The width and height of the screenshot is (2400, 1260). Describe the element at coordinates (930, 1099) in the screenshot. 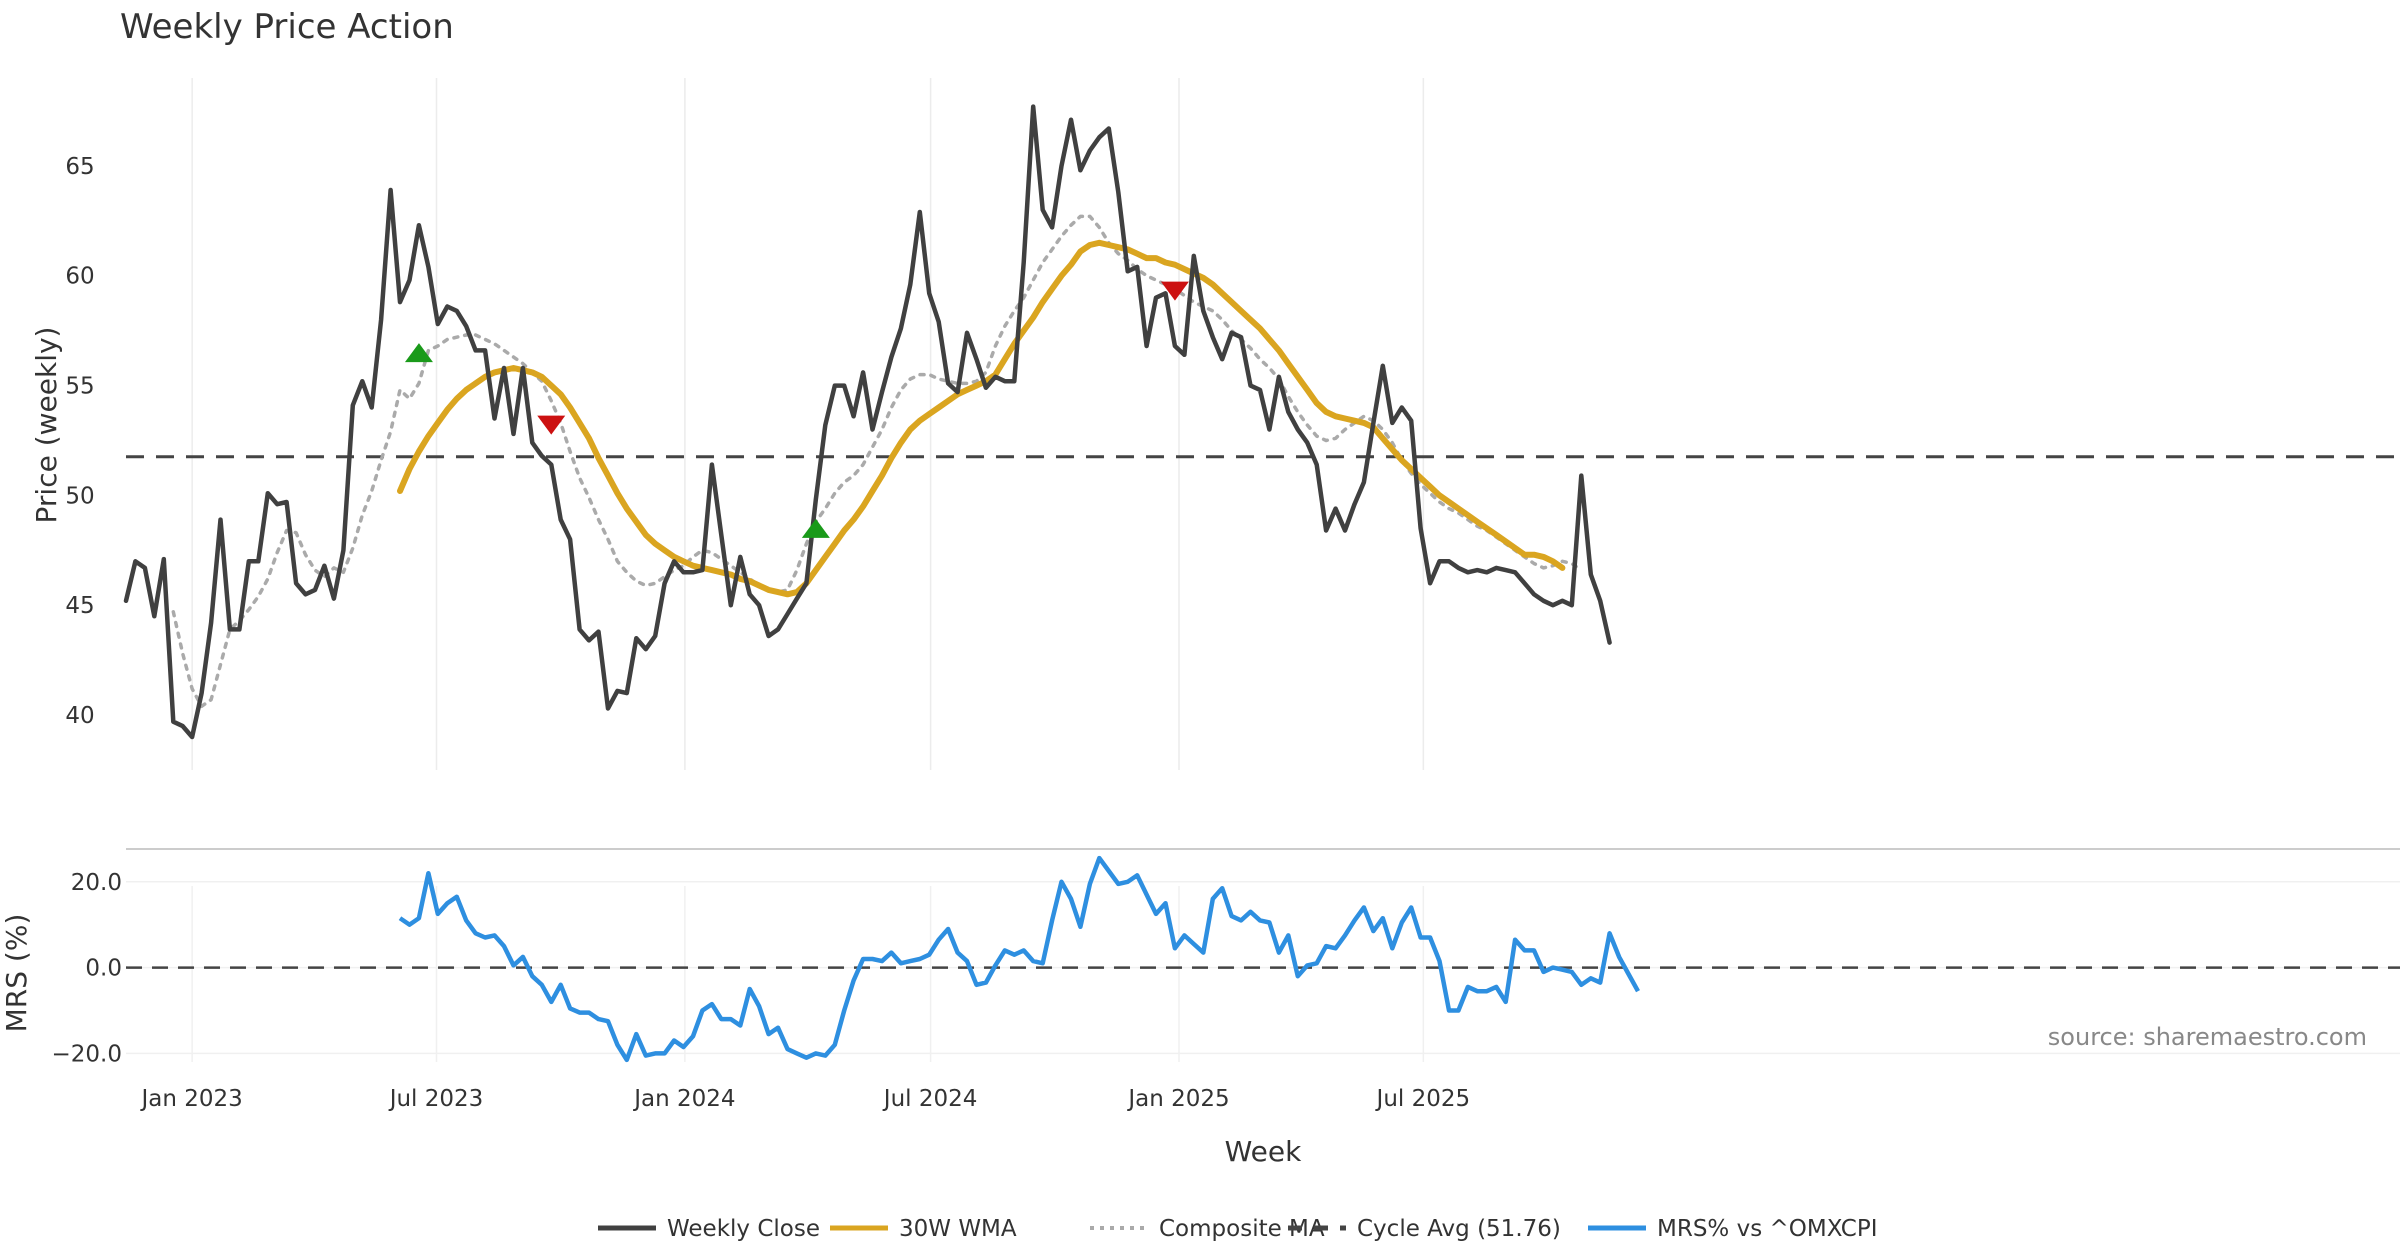

I see `x-tick-label: Jul 2024` at that location.